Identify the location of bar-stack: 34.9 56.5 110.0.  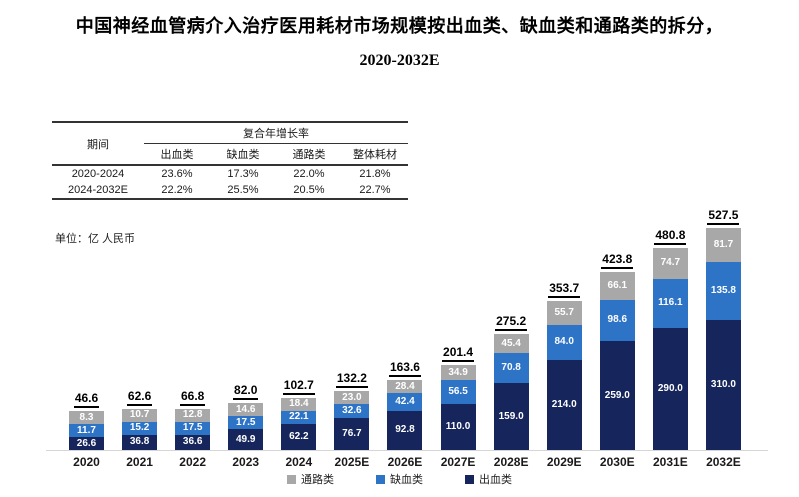
(458, 407).